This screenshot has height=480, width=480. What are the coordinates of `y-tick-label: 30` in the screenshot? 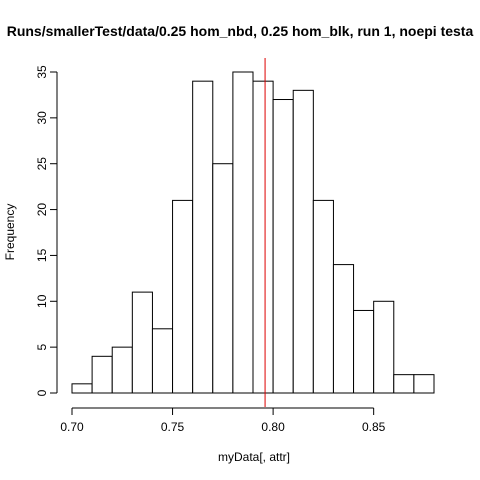 It's located at (42, 118).